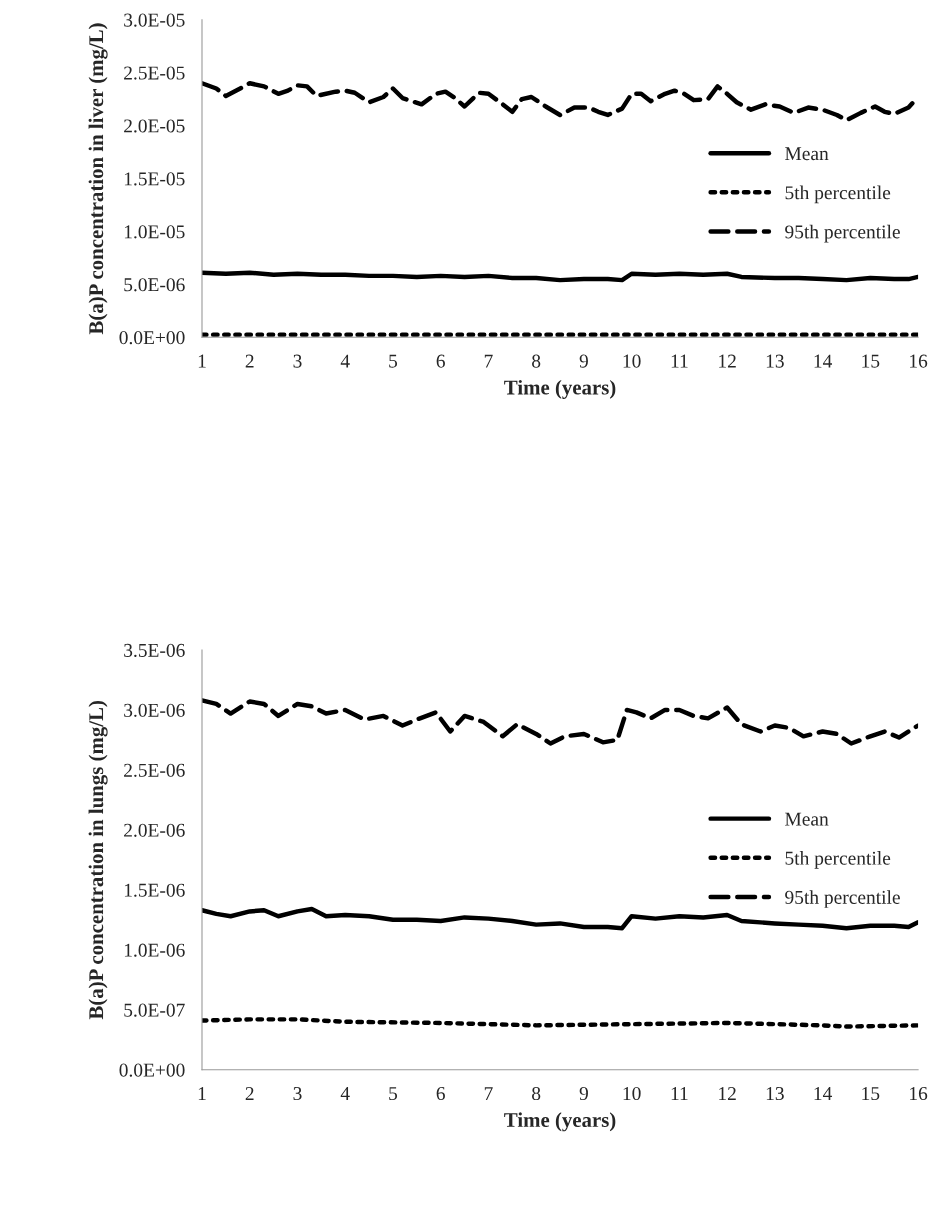 The width and height of the screenshot is (933, 1231). What do you see at coordinates (154, 950) in the screenshot?
I see `y-tick-label: 1.0E-06` at bounding box center [154, 950].